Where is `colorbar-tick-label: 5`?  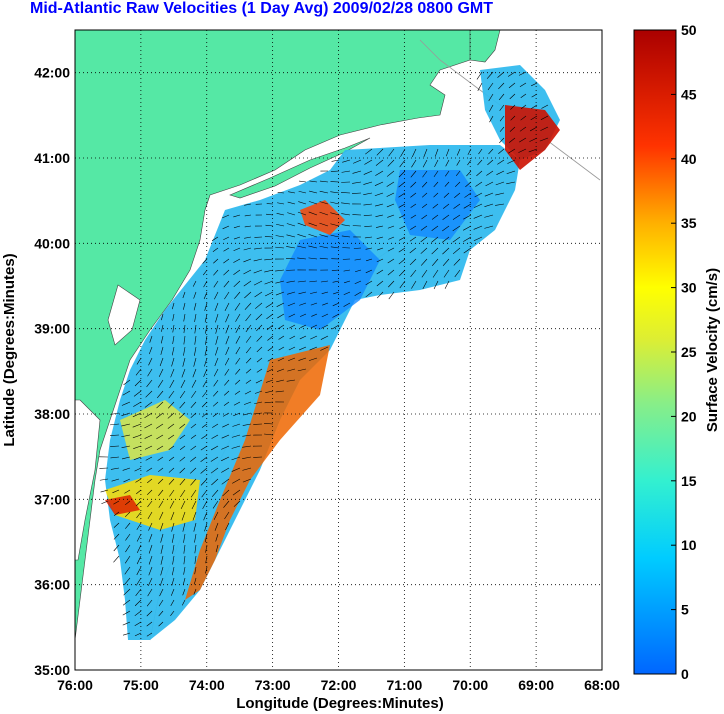 colorbar-tick-label: 5 is located at coordinates (685, 610).